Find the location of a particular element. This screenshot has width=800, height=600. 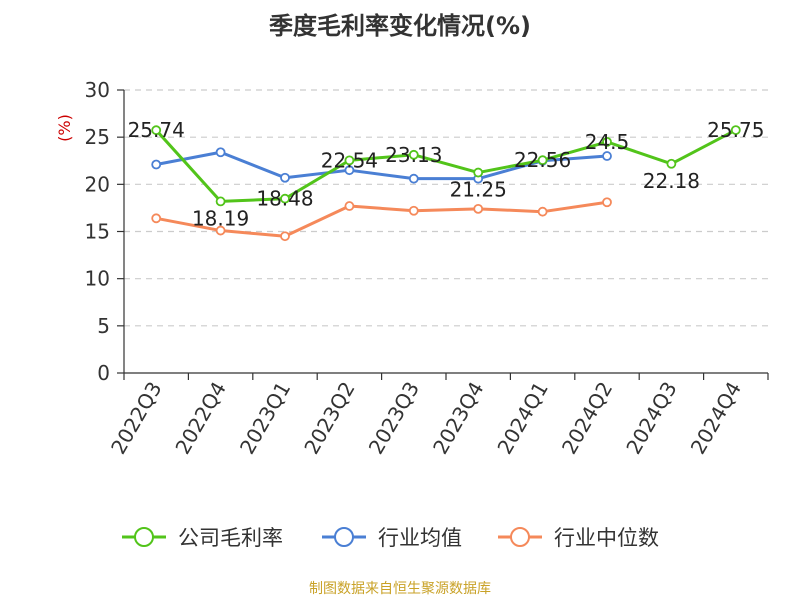

source-note: 制图数据来自恒生聚源数据库 is located at coordinates (400, 589).